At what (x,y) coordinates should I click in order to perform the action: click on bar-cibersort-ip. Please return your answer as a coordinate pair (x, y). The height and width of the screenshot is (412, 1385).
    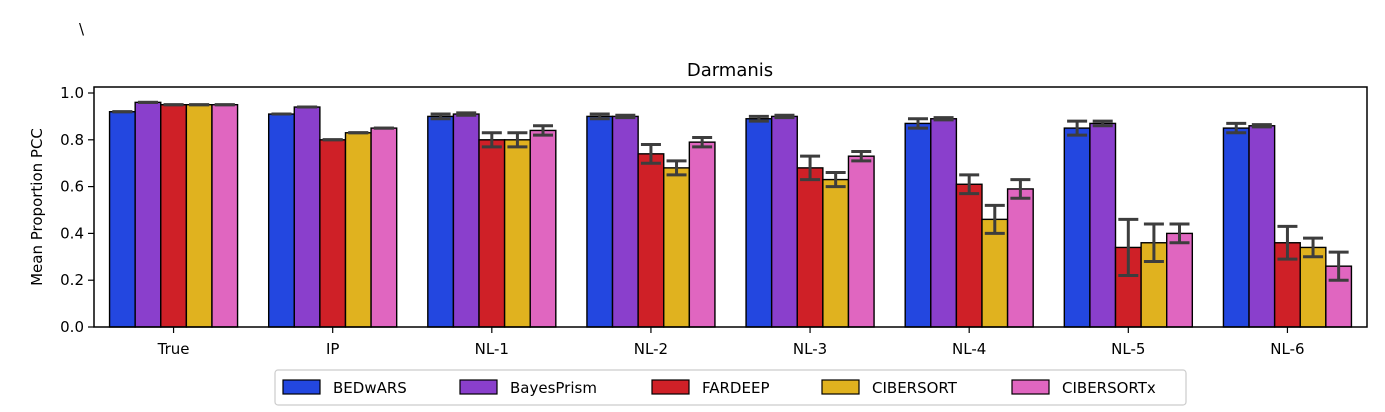
    Looking at the image, I should click on (358, 230).